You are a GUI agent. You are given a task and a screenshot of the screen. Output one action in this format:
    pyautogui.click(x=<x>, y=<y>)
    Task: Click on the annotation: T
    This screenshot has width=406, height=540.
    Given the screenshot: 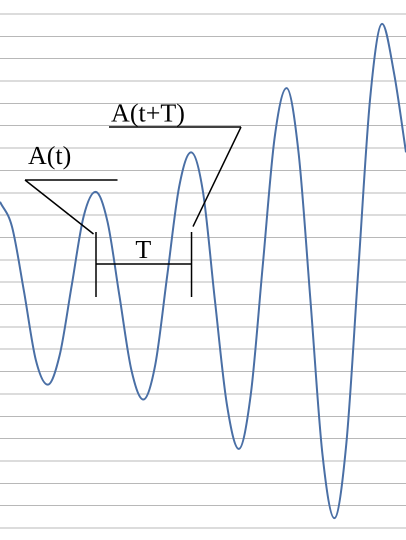 What is the action you would take?
    pyautogui.click(x=143, y=249)
    